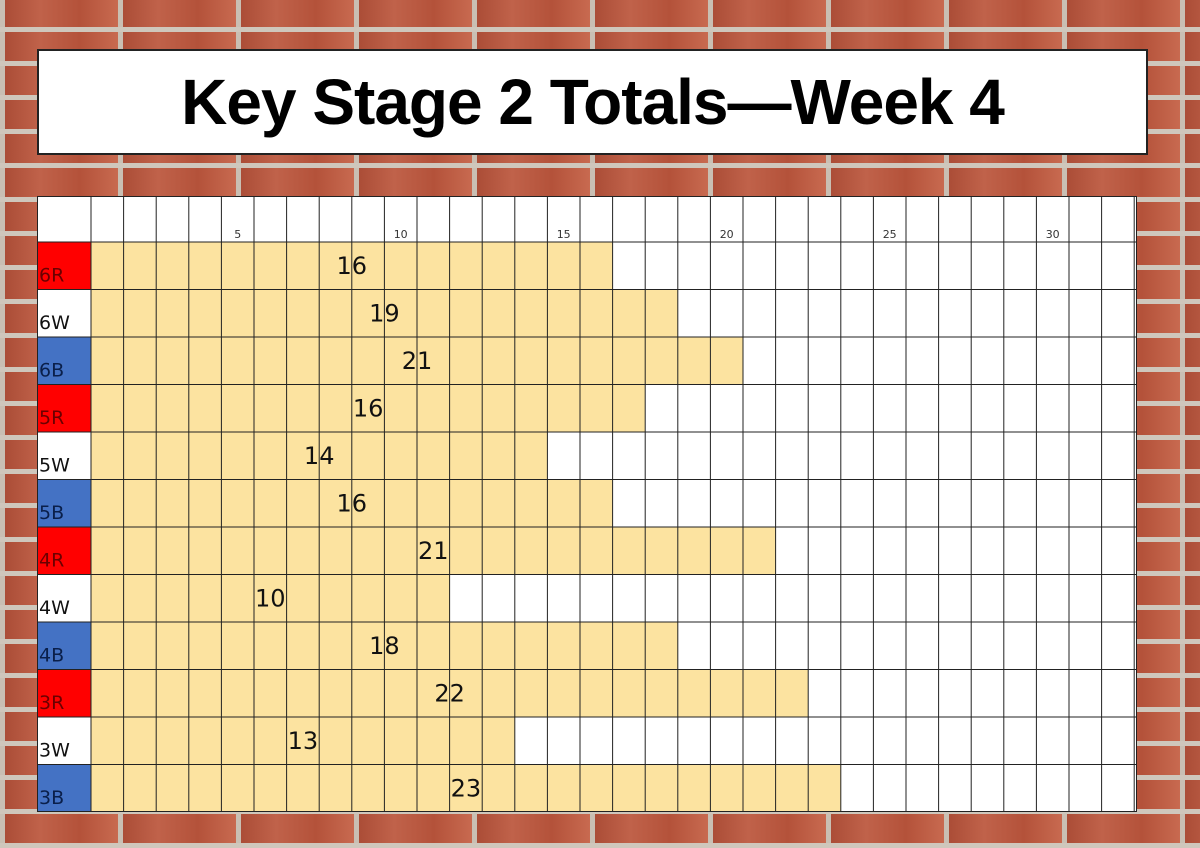  What do you see at coordinates (51, 561) in the screenshot?
I see `row-label: 4R` at bounding box center [51, 561].